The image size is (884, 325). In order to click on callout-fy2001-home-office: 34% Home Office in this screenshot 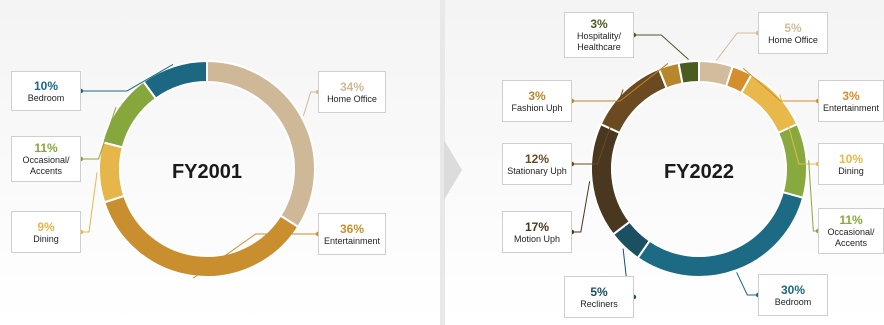, I will do `click(352, 92)`.